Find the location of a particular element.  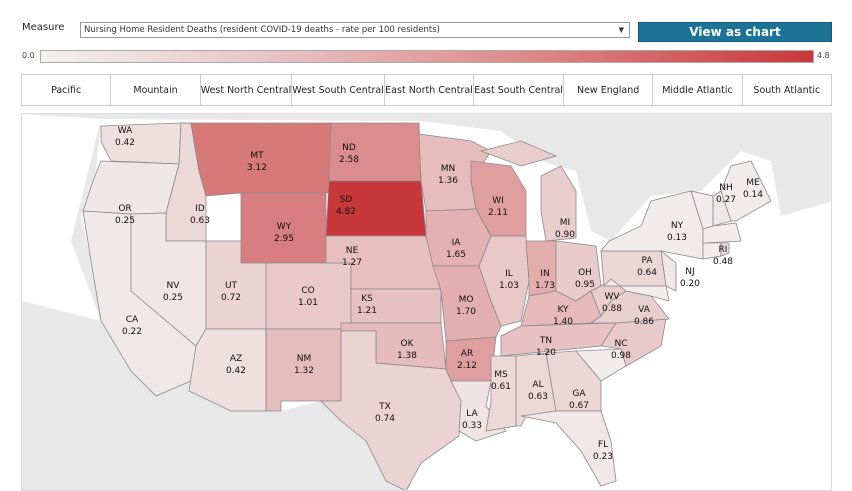

state-label-mo: MO is located at coordinates (466, 300).